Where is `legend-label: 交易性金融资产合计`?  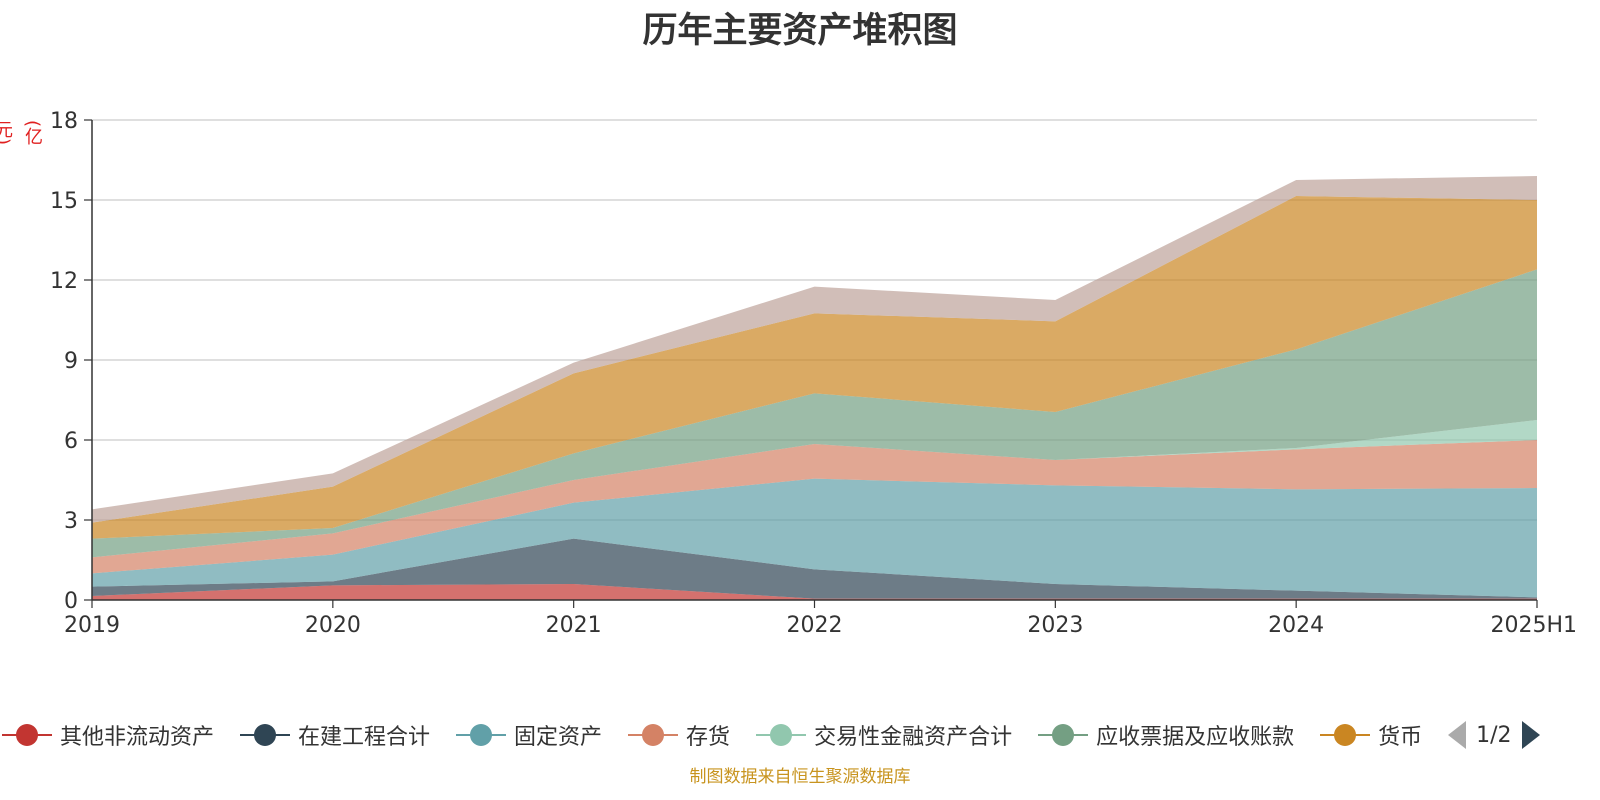 legend-label: 交易性金融资产合计 is located at coordinates (913, 737).